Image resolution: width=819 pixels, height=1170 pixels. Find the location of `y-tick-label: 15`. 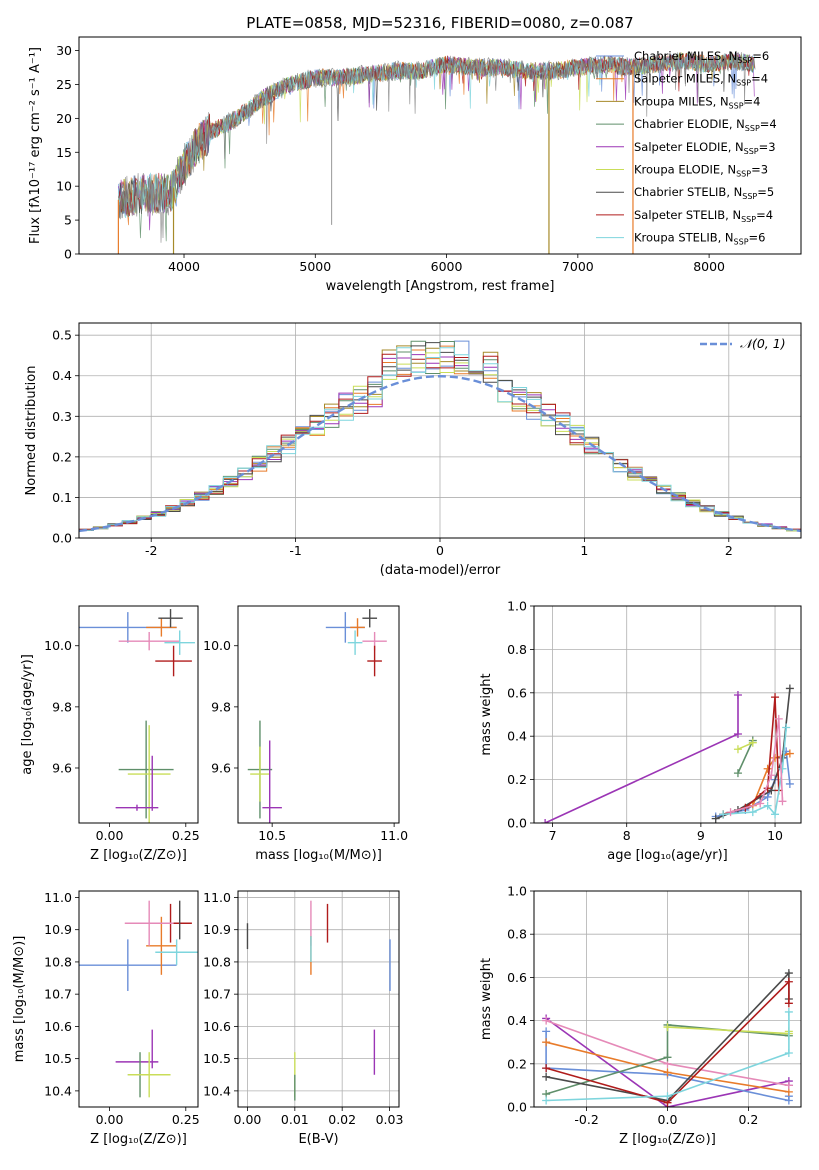

y-tick-label: 15 is located at coordinates (64, 152).